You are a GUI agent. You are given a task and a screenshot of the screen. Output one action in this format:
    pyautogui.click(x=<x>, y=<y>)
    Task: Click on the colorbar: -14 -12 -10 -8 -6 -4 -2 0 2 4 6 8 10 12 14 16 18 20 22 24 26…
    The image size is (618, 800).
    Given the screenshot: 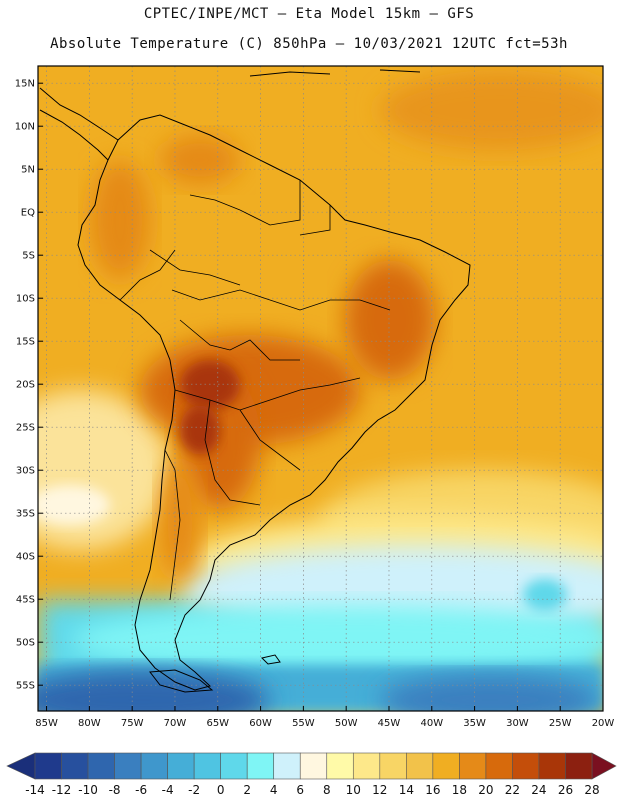 What is the action you would take?
    pyautogui.click(x=311, y=774)
    